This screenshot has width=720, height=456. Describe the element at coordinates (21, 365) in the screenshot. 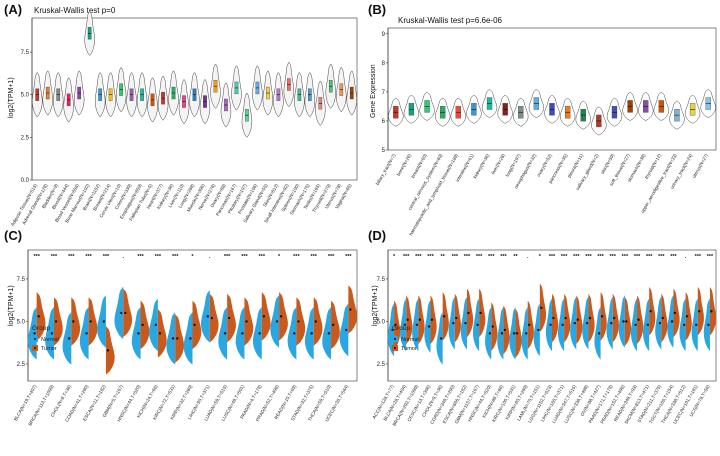

I see `c-y-tick-label: 2.5` at that location.